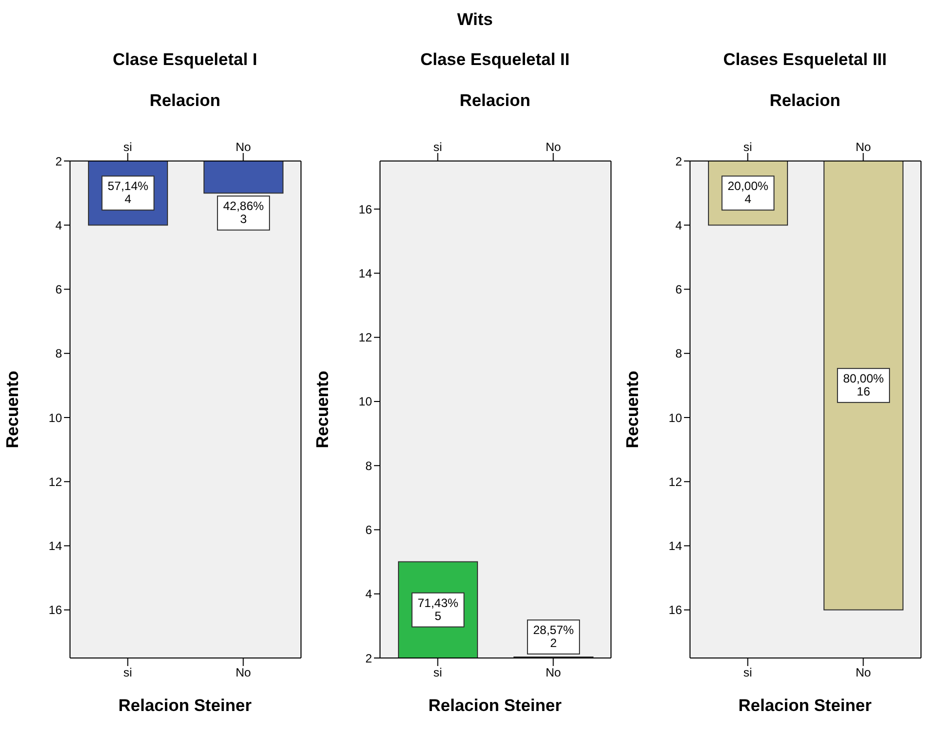 This screenshot has width=930, height=736. I want to click on data-label: 80,00% 16, so click(863, 384).